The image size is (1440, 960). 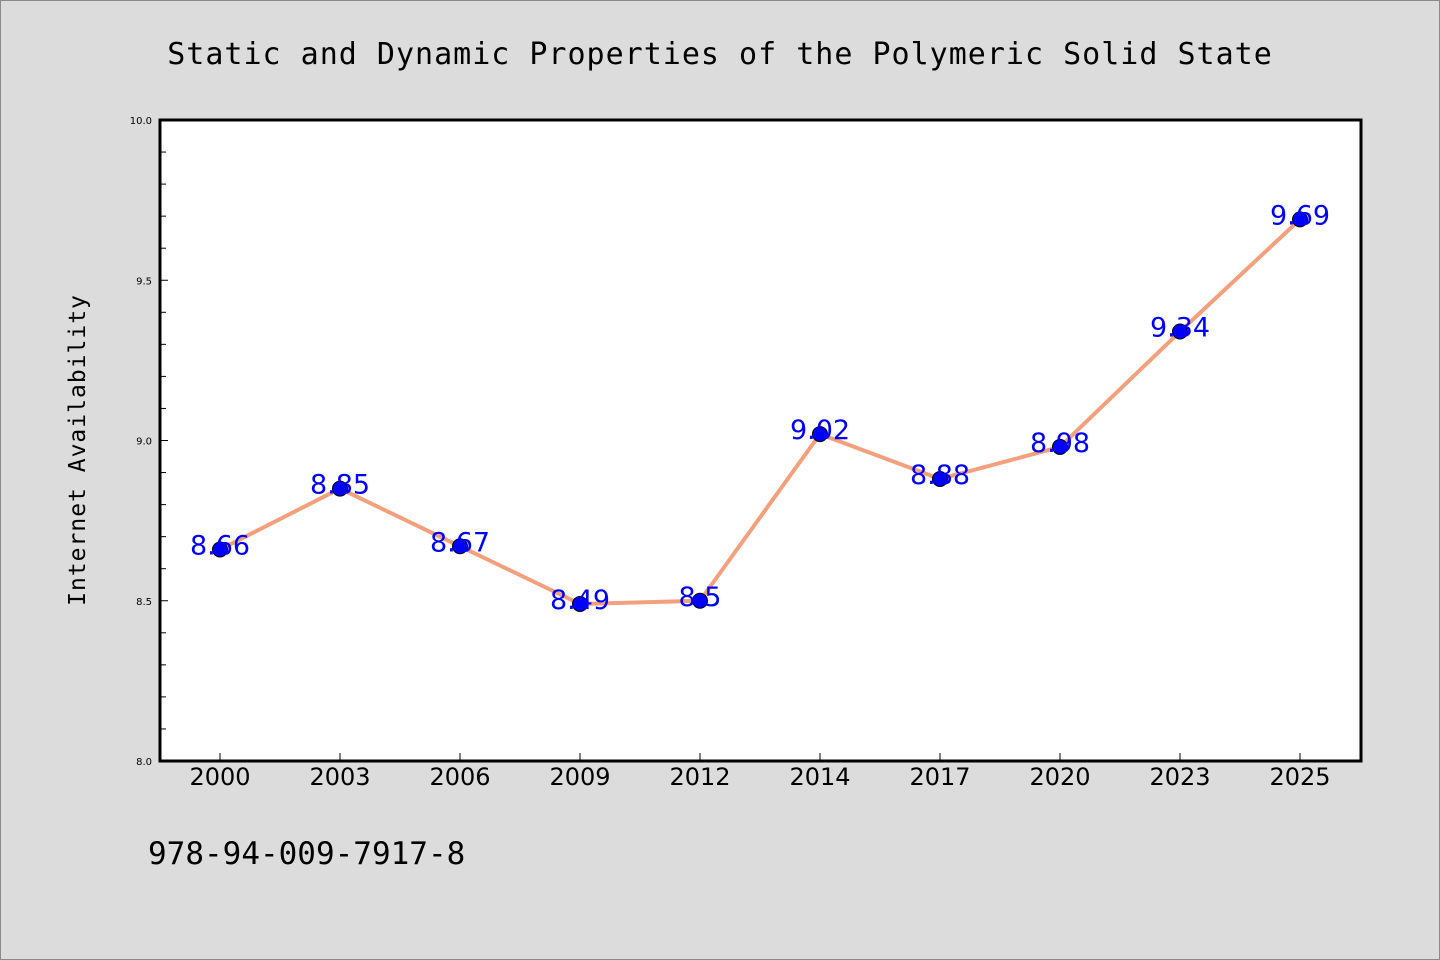 What do you see at coordinates (144, 281) in the screenshot?
I see `y-tick-label-3: 9.5` at bounding box center [144, 281].